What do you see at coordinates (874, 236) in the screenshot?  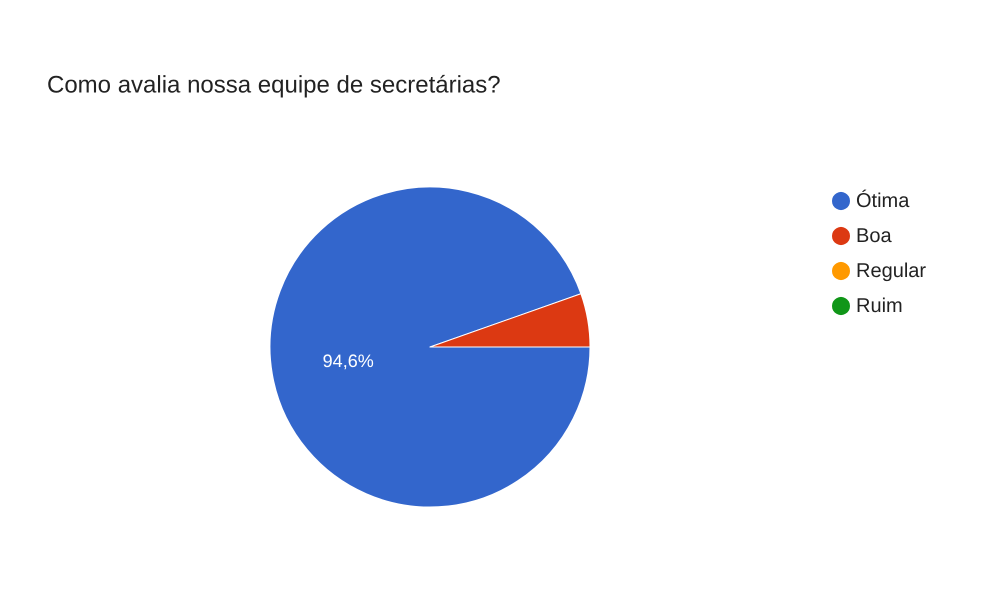 I see `legend-label: Boa` at bounding box center [874, 236].